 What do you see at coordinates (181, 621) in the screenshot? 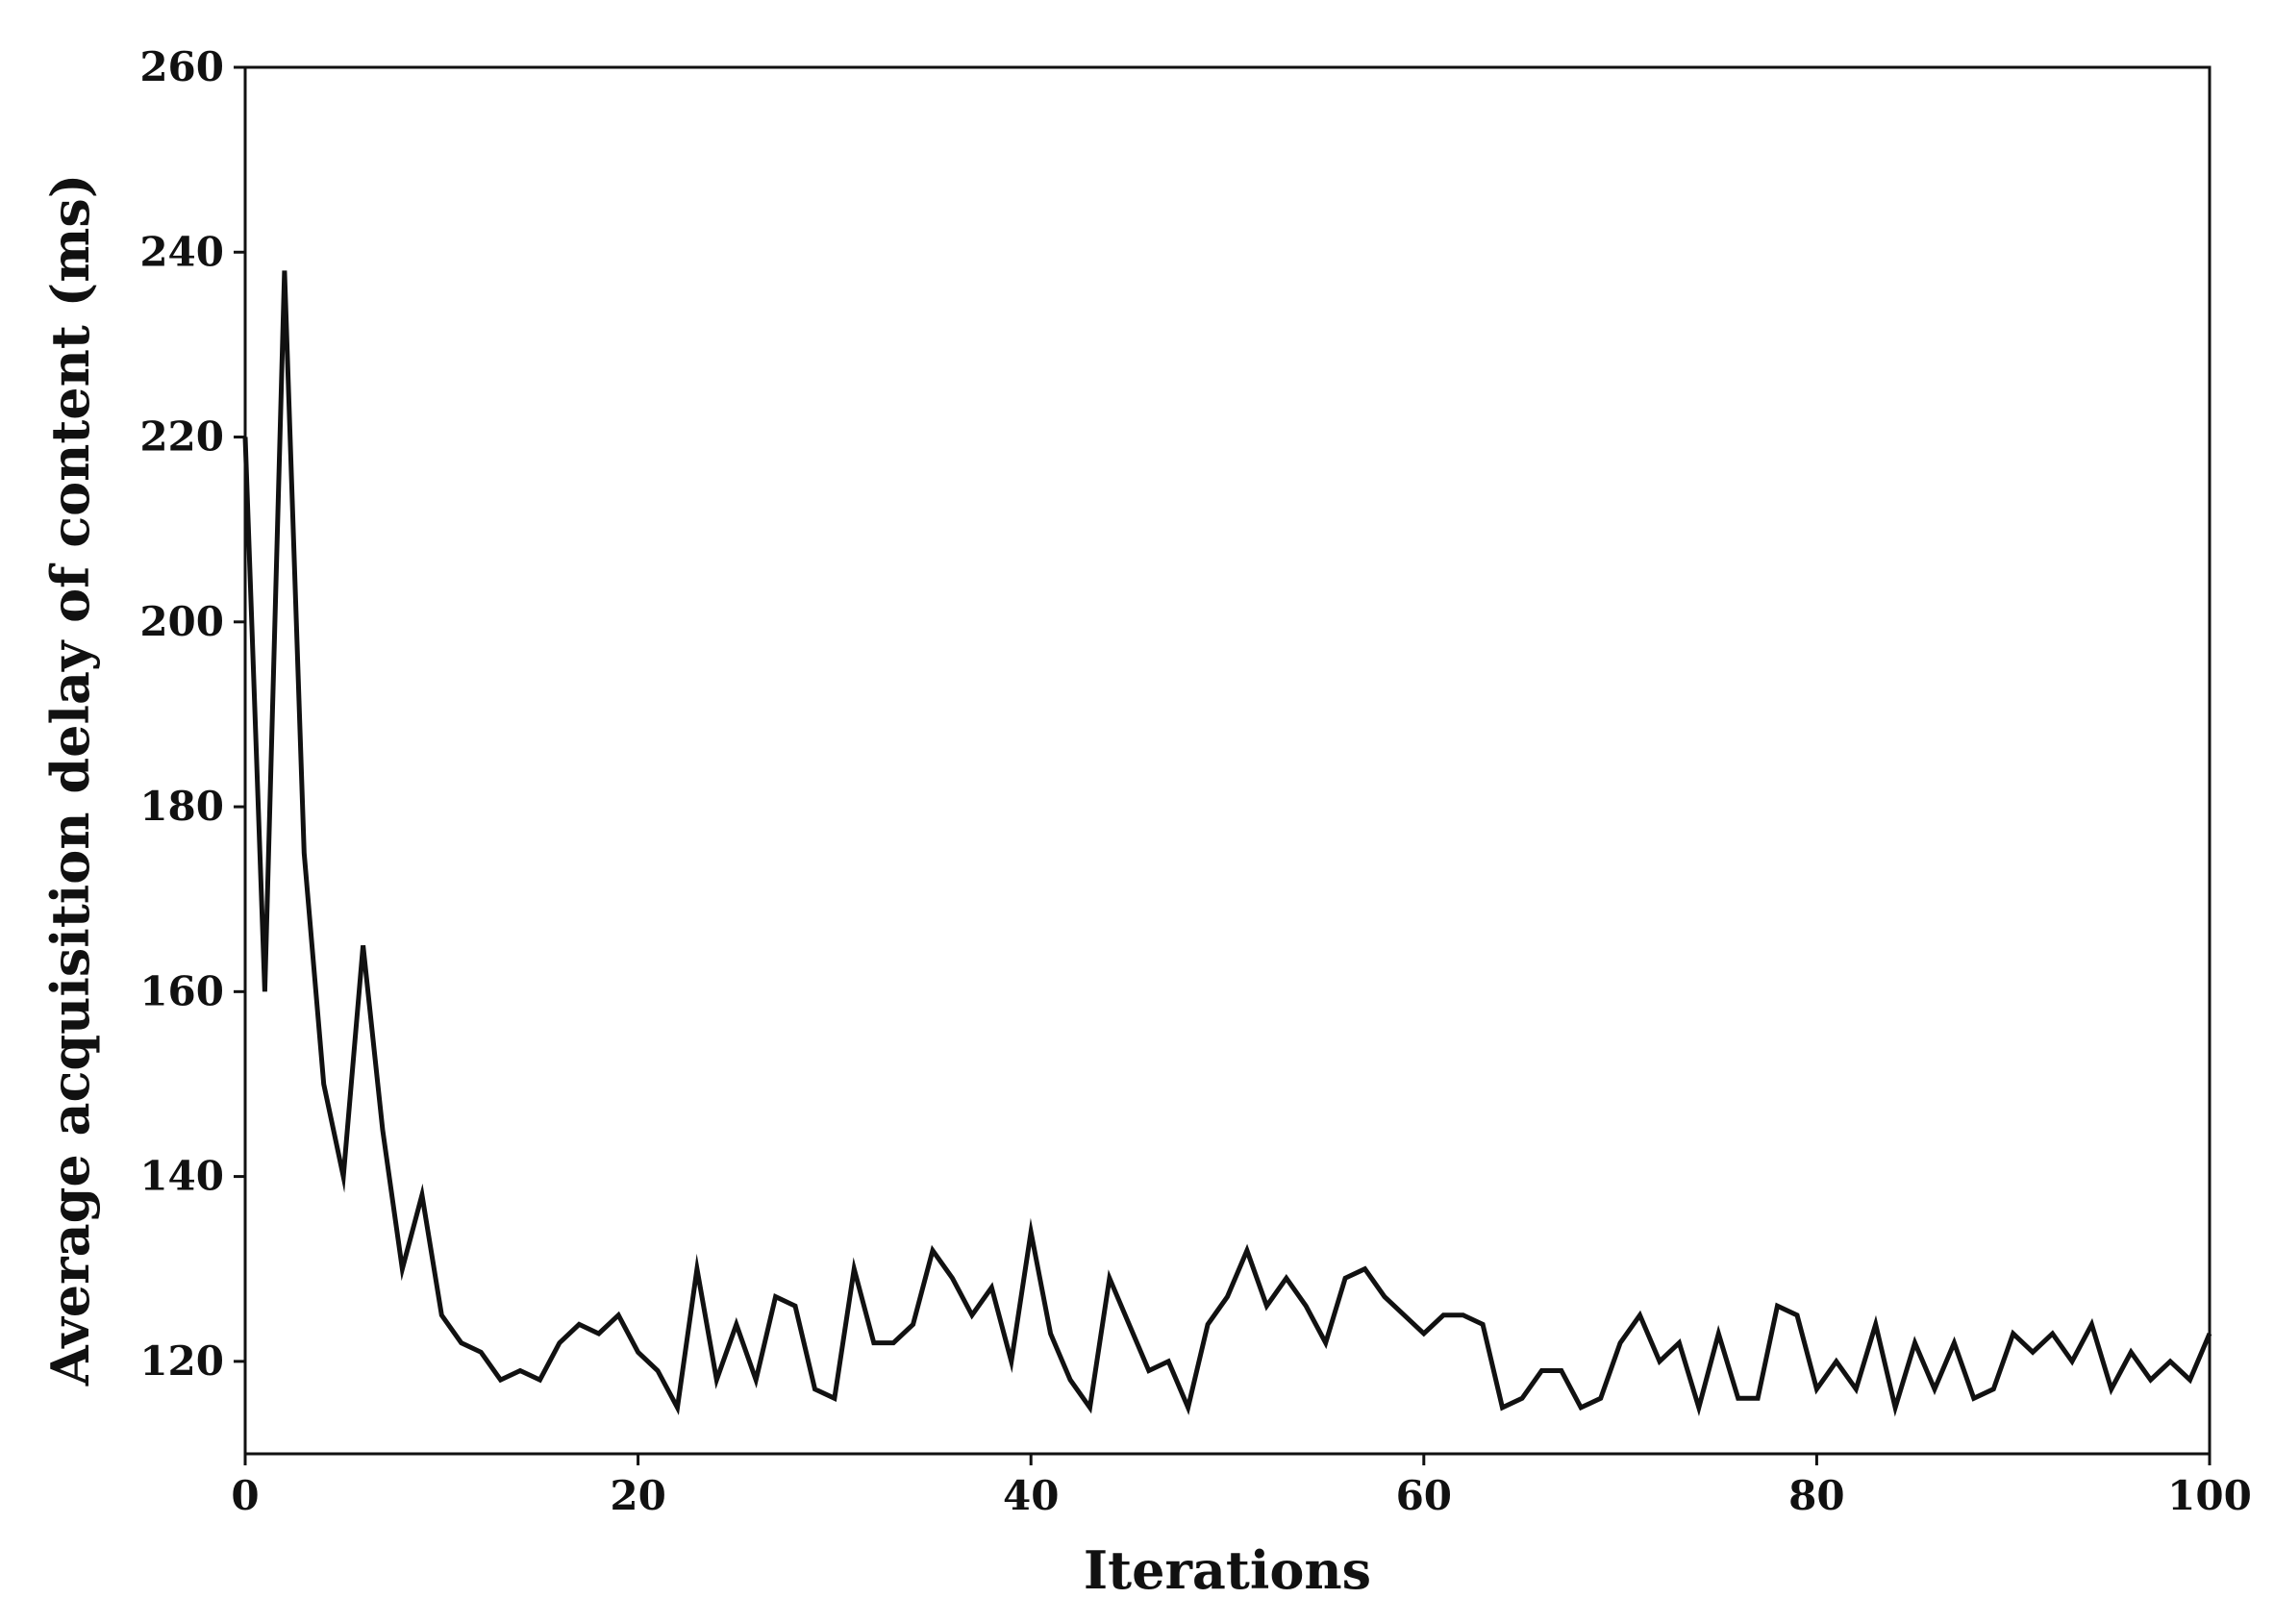
I see `y-tick-label: 200` at bounding box center [181, 621].